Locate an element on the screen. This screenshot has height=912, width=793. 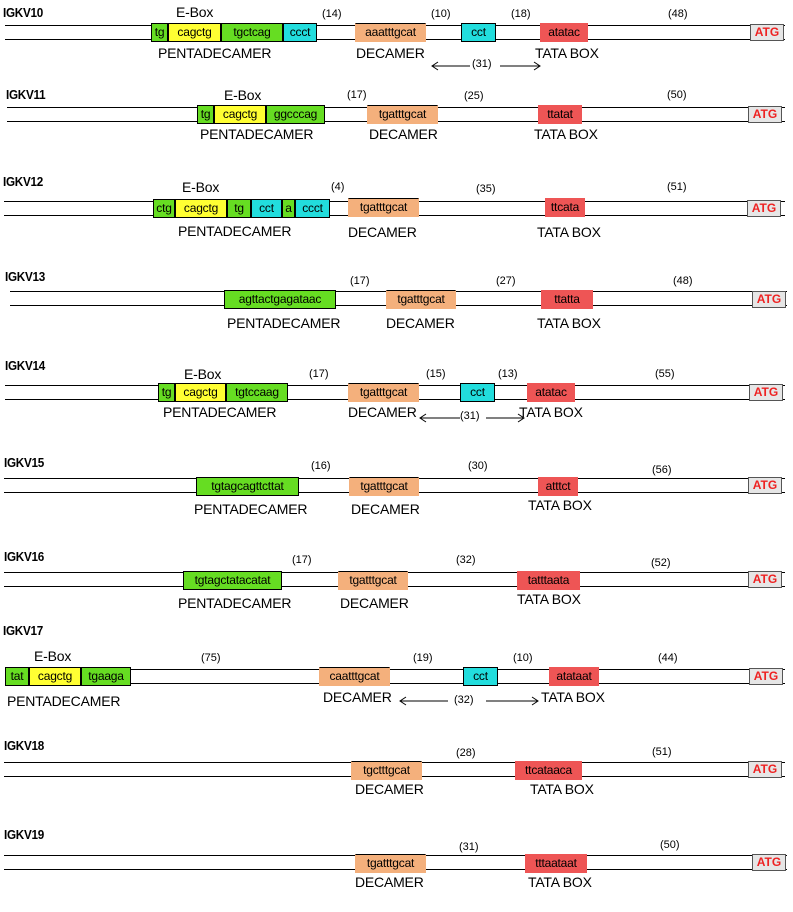
spacing-number: (14) is located at coordinates (332, 14).